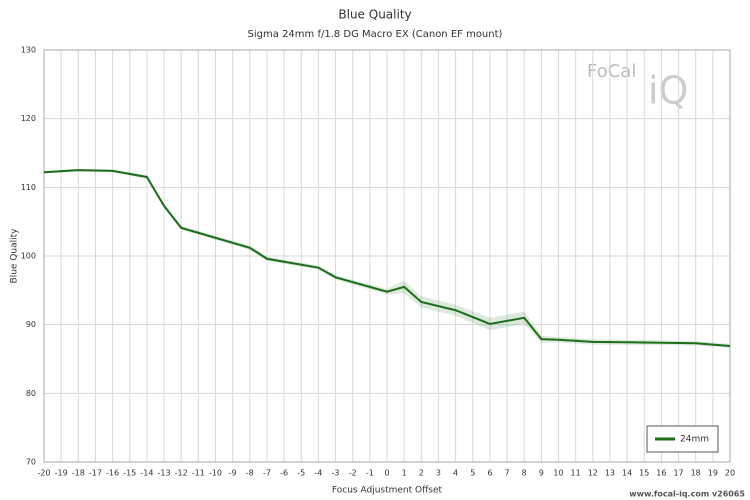  What do you see at coordinates (438, 473) in the screenshot?
I see `x-tick-label: 3` at bounding box center [438, 473].